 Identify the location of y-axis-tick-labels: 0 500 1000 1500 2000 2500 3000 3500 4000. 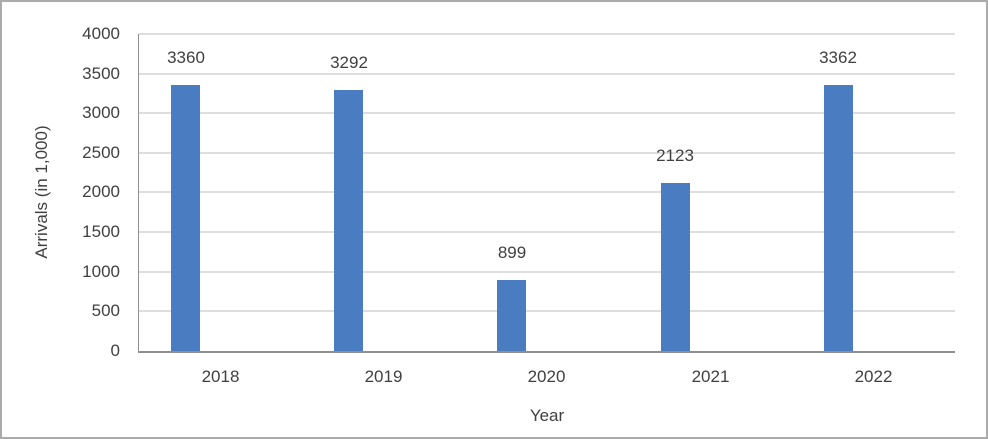
(61, 192).